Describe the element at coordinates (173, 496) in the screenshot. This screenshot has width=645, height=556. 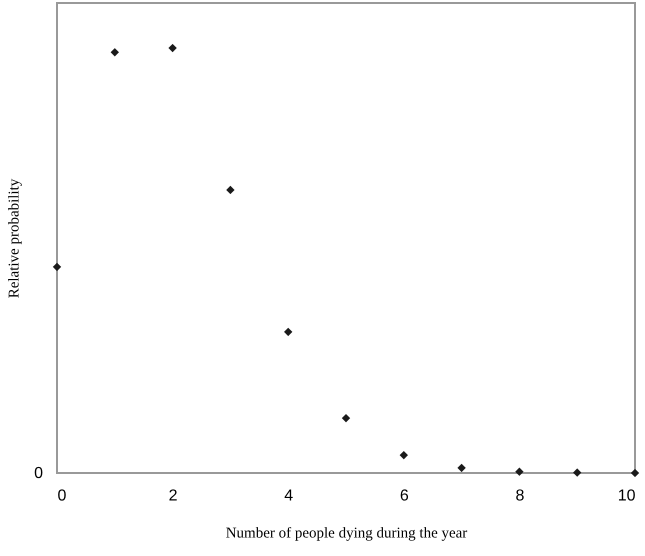
I see `x-tick-label: 2` at that location.